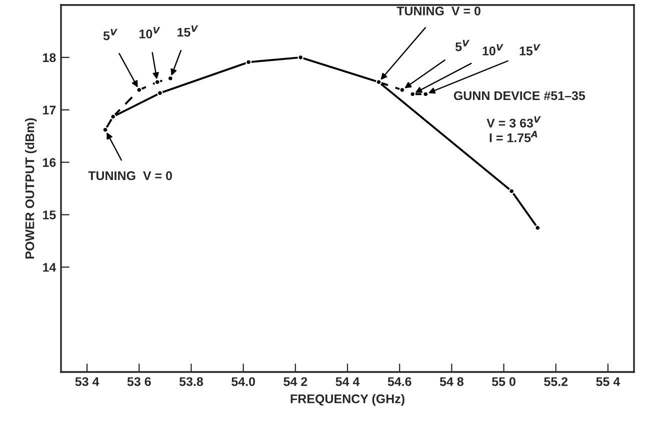 Image resolution: width=661 pixels, height=427 pixels. Describe the element at coordinates (514, 136) in the screenshot. I see `annotation: I = 1.75$^{A}$` at that location.